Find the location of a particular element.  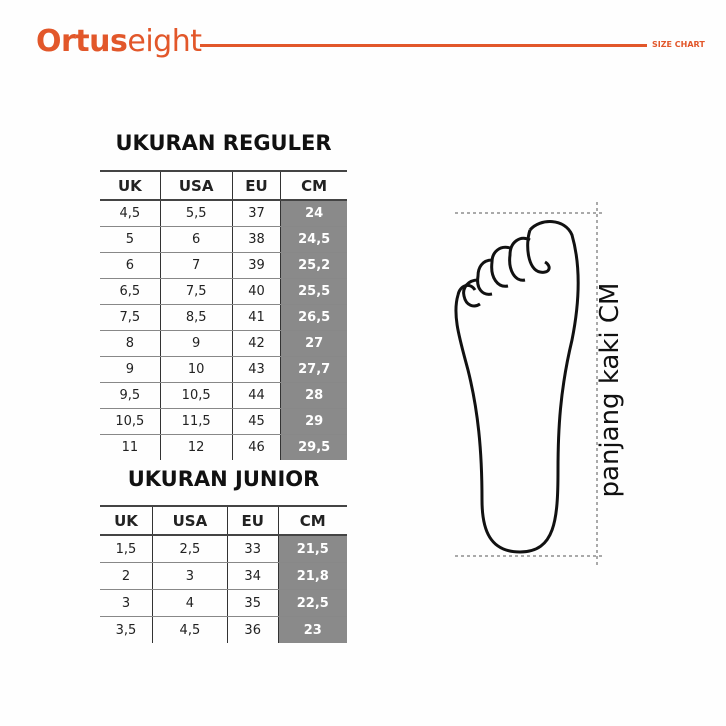

cm-cell: 27,7 is located at coordinates (313, 369).